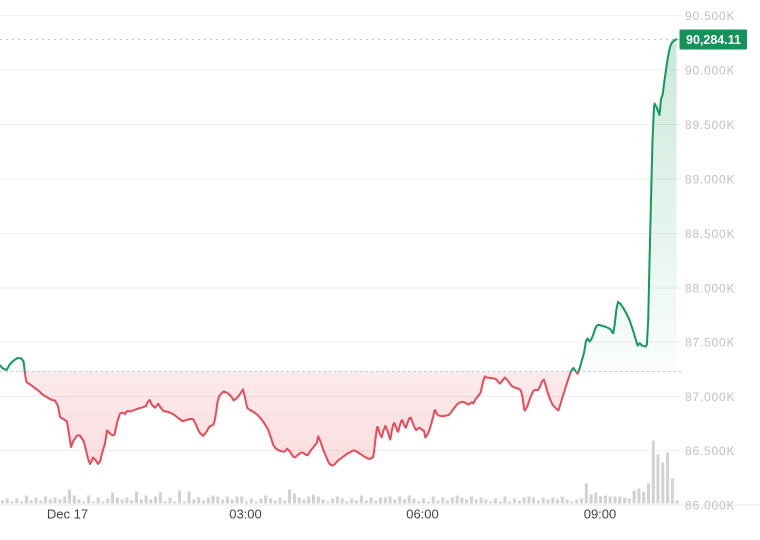 The height and width of the screenshot is (540, 760). Describe the element at coordinates (422, 514) in the screenshot. I see `svg-text: 06:00` at that location.